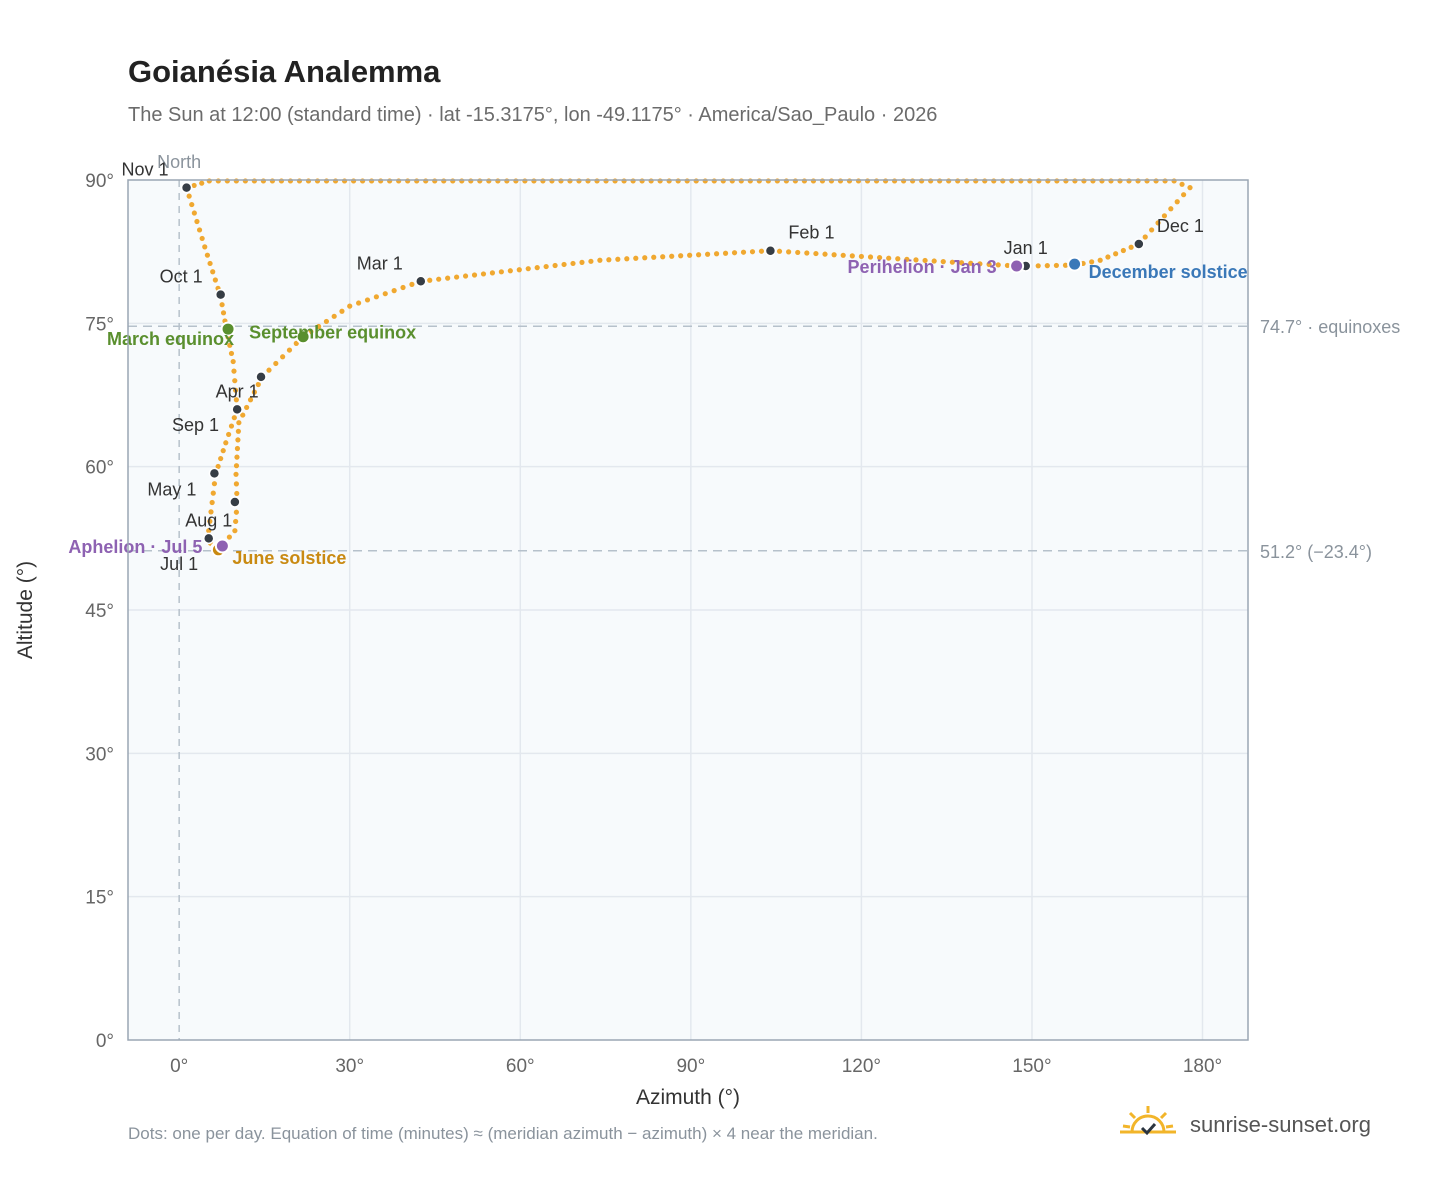  I want to click on north-label: North, so click(179, 162).